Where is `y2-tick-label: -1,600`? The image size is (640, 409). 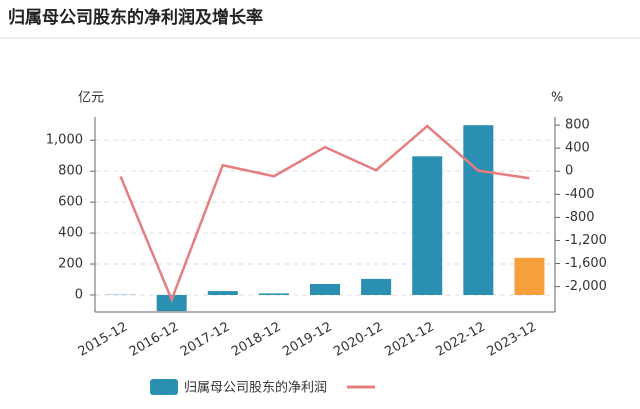 y2-tick-label: -1,600 is located at coordinates (586, 263).